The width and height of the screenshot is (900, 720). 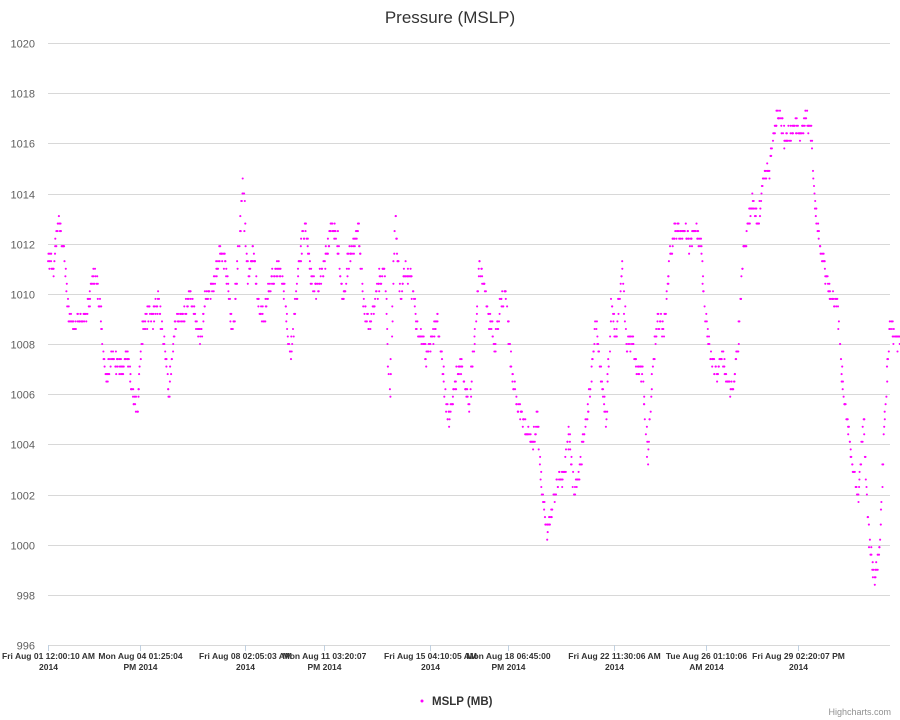 I want to click on y-tick-label: 1006, so click(x=23, y=396).